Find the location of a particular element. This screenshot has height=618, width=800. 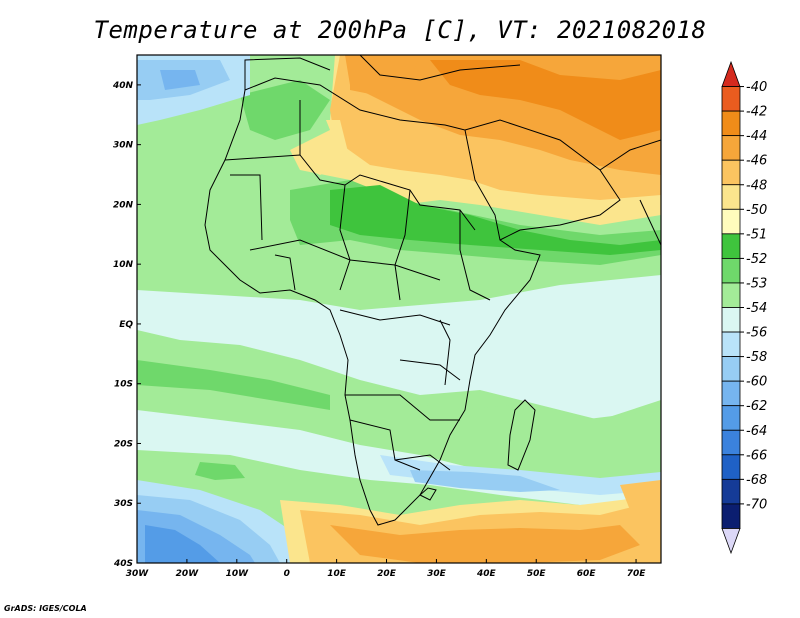

lon-tick-label: 50E is located at coordinates (537, 574).